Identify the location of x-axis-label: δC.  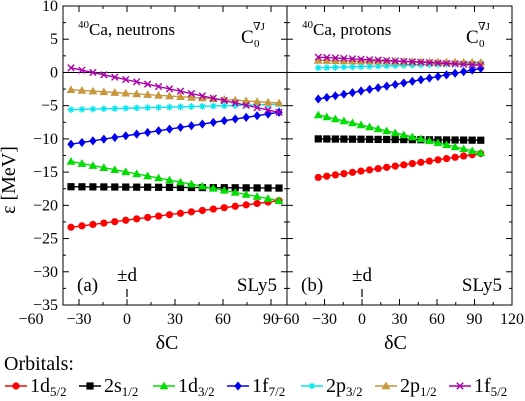
(395, 343).